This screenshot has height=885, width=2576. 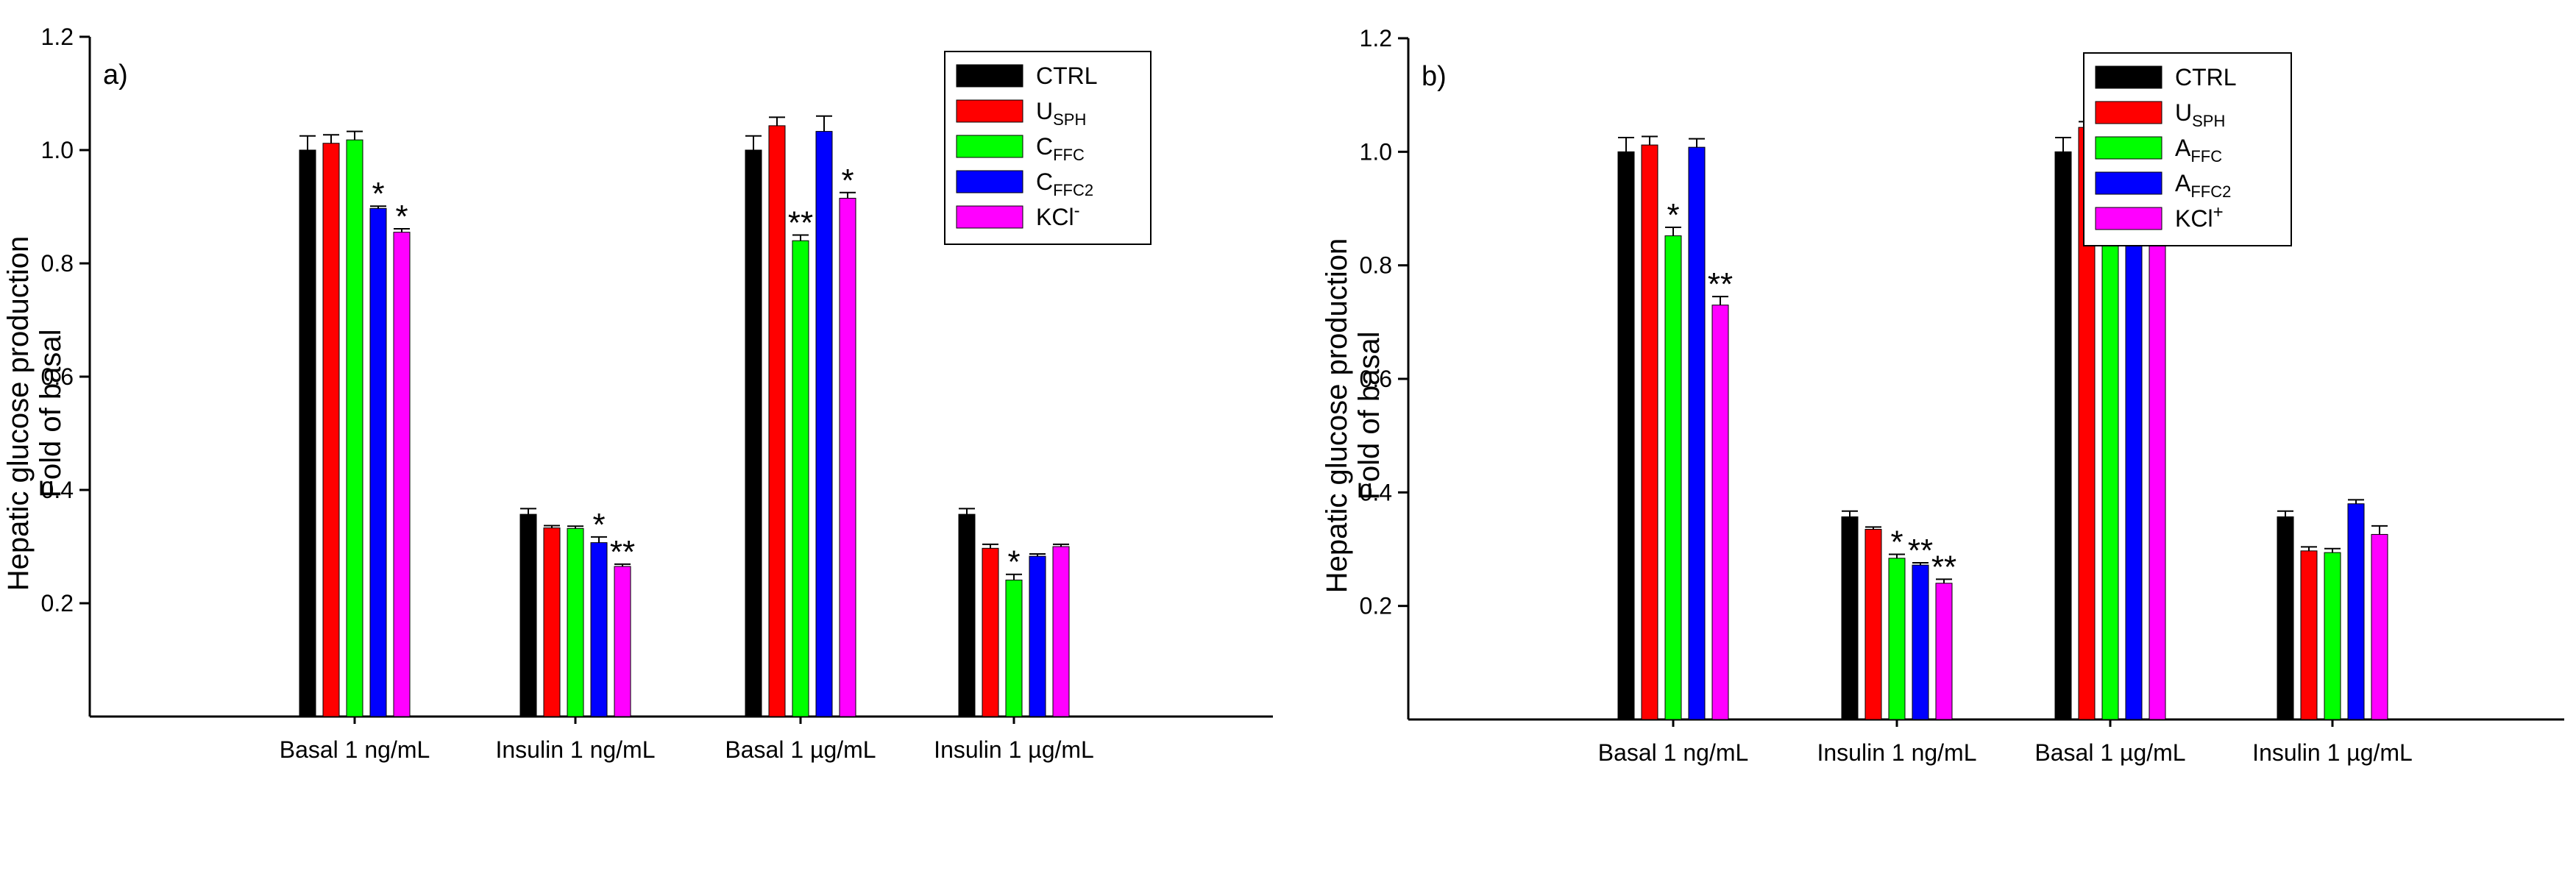 What do you see at coordinates (1044, 182) in the screenshot?
I see `legend-label-main: C` at bounding box center [1044, 182].